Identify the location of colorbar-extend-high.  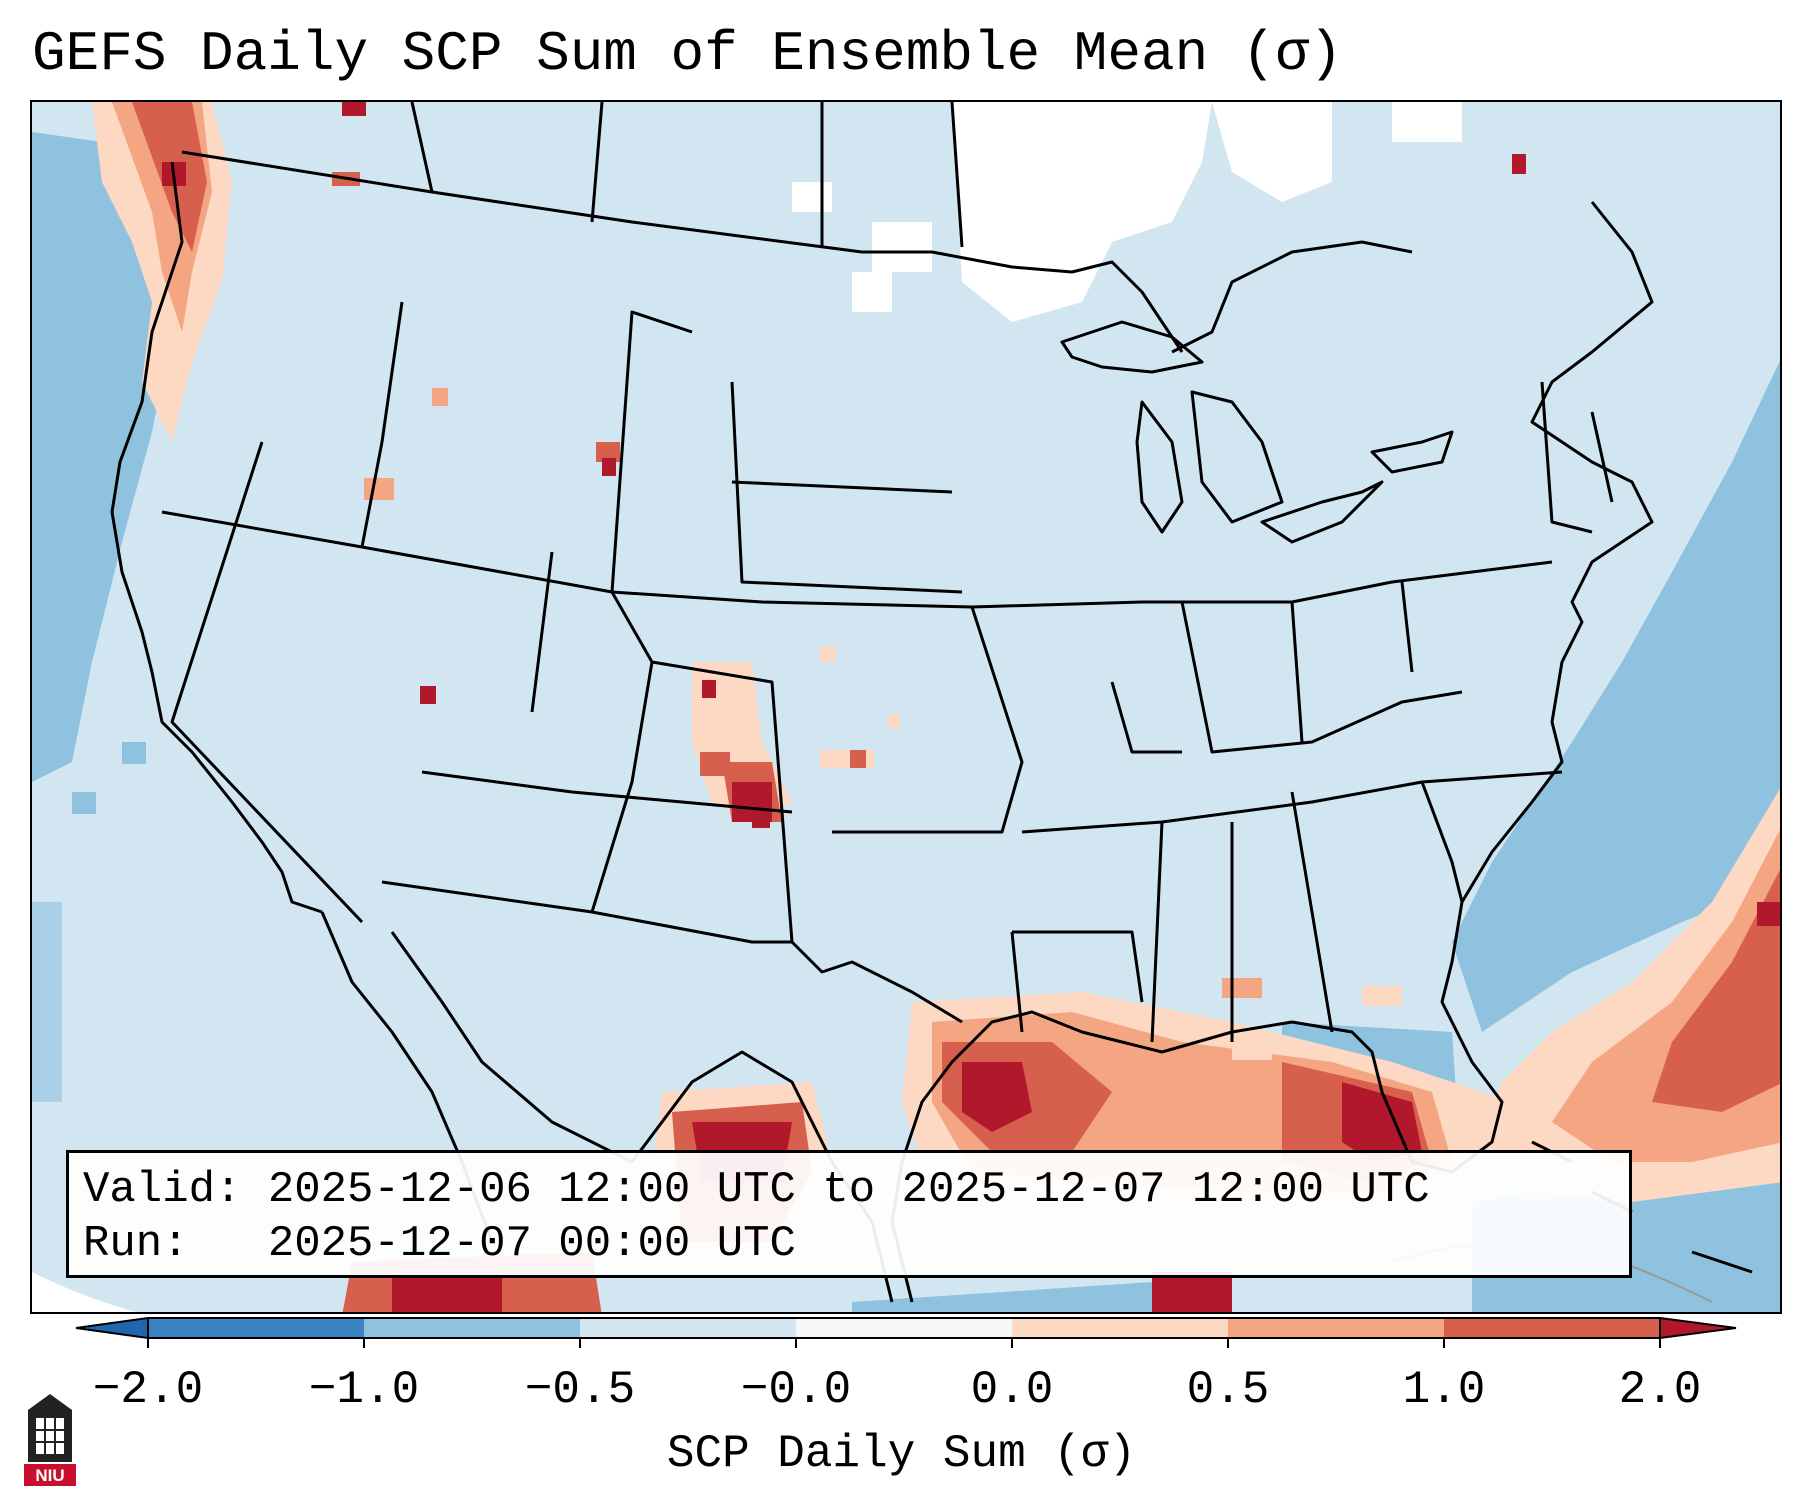
(1698, 1328).